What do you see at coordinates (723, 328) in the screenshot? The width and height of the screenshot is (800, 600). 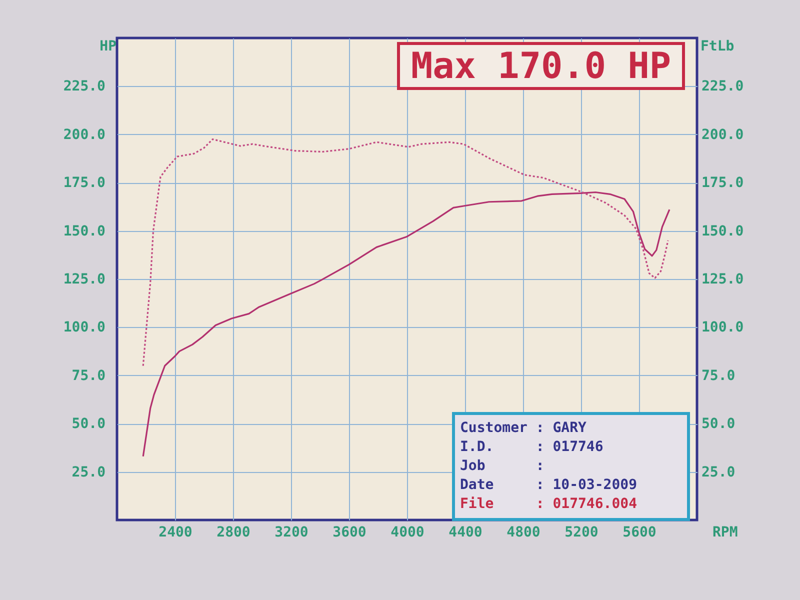 I see `y2-tick-label: 100.0` at bounding box center [723, 328].